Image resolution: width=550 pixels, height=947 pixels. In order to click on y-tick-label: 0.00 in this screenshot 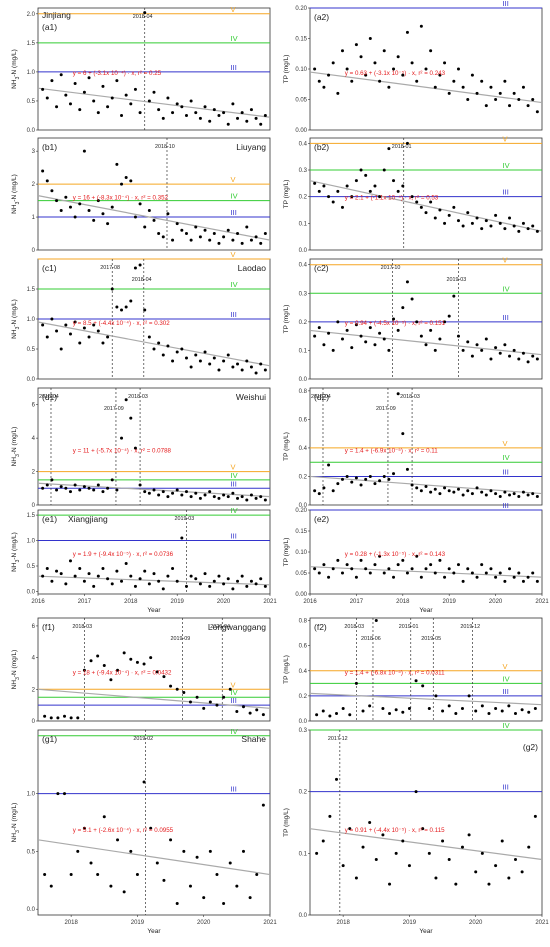, I will do `click(301, 595)`.